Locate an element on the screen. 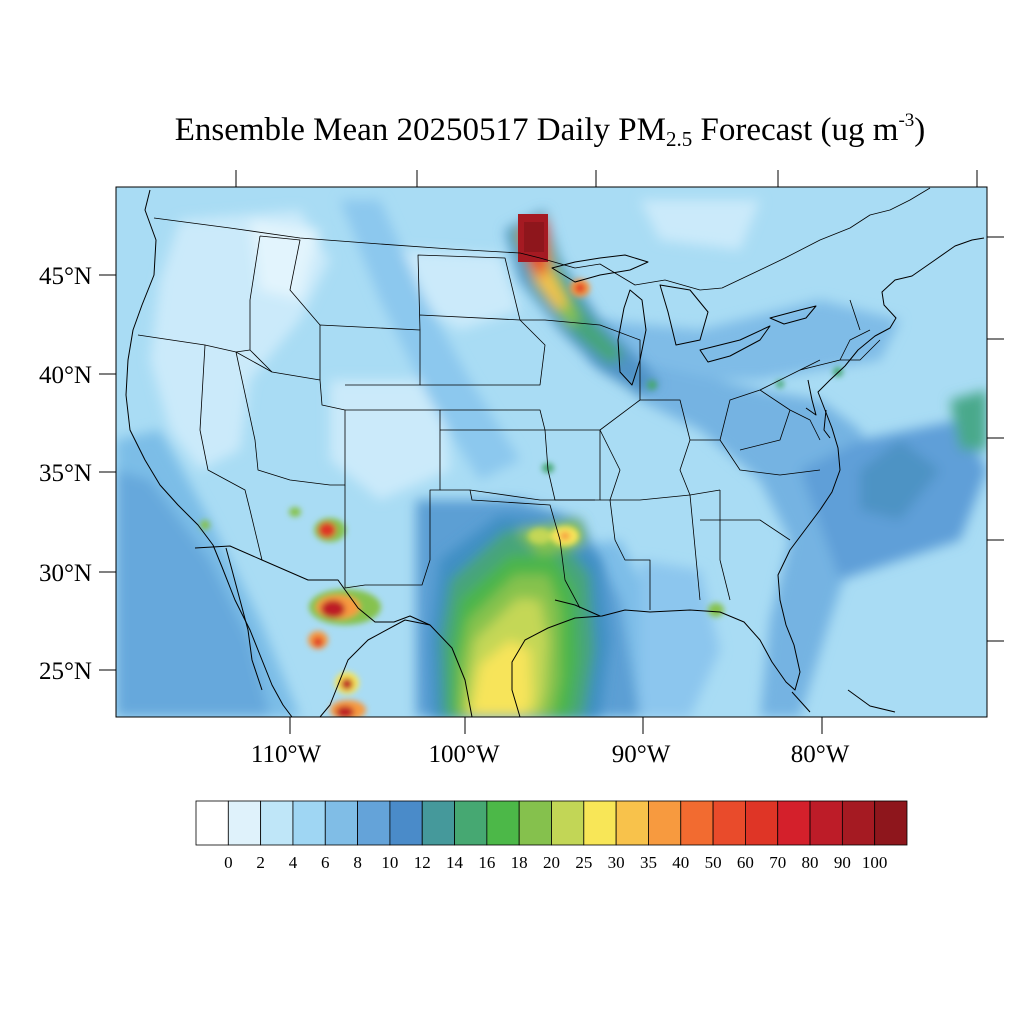 This screenshot has height=1024, width=1024. colorbar-label: 16 is located at coordinates (486, 862).